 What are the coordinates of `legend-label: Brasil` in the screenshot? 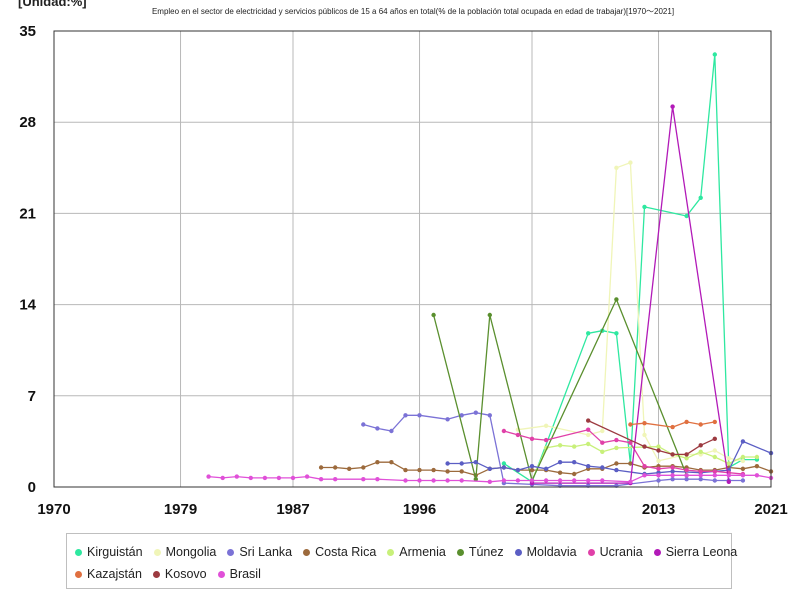 It's located at (245, 574).